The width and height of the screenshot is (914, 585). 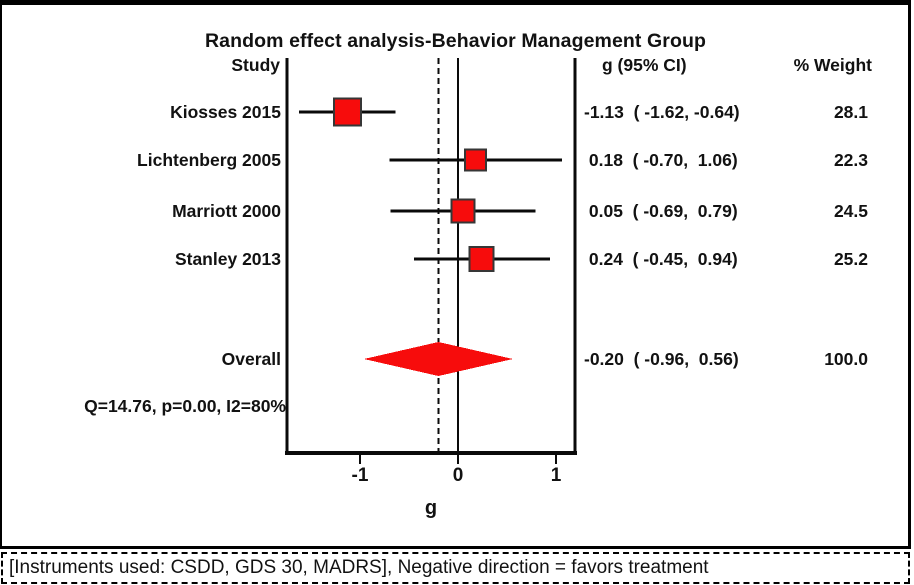 I want to click on x-axis-label: g, so click(x=431, y=508).